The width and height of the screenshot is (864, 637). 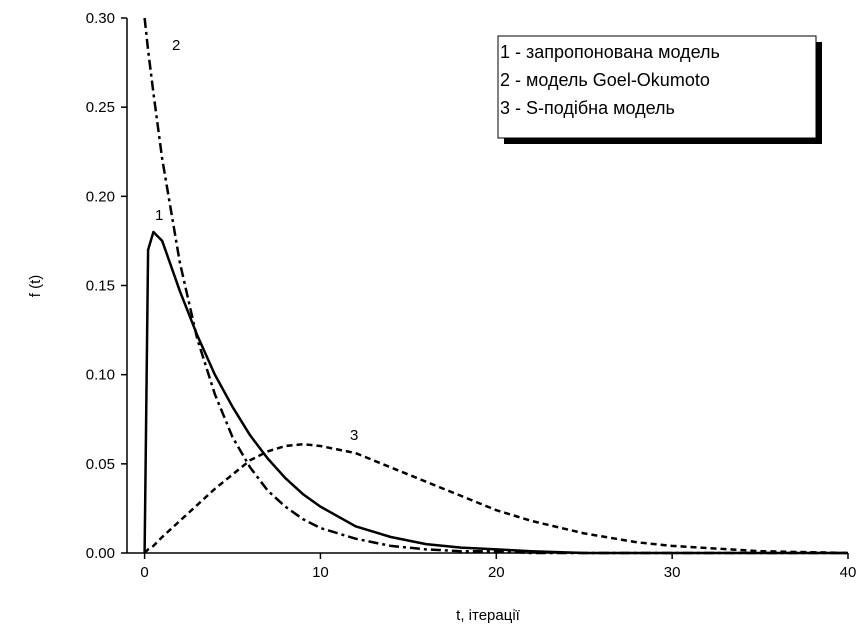 I want to click on x-tick-label: 30, so click(x=672, y=572).